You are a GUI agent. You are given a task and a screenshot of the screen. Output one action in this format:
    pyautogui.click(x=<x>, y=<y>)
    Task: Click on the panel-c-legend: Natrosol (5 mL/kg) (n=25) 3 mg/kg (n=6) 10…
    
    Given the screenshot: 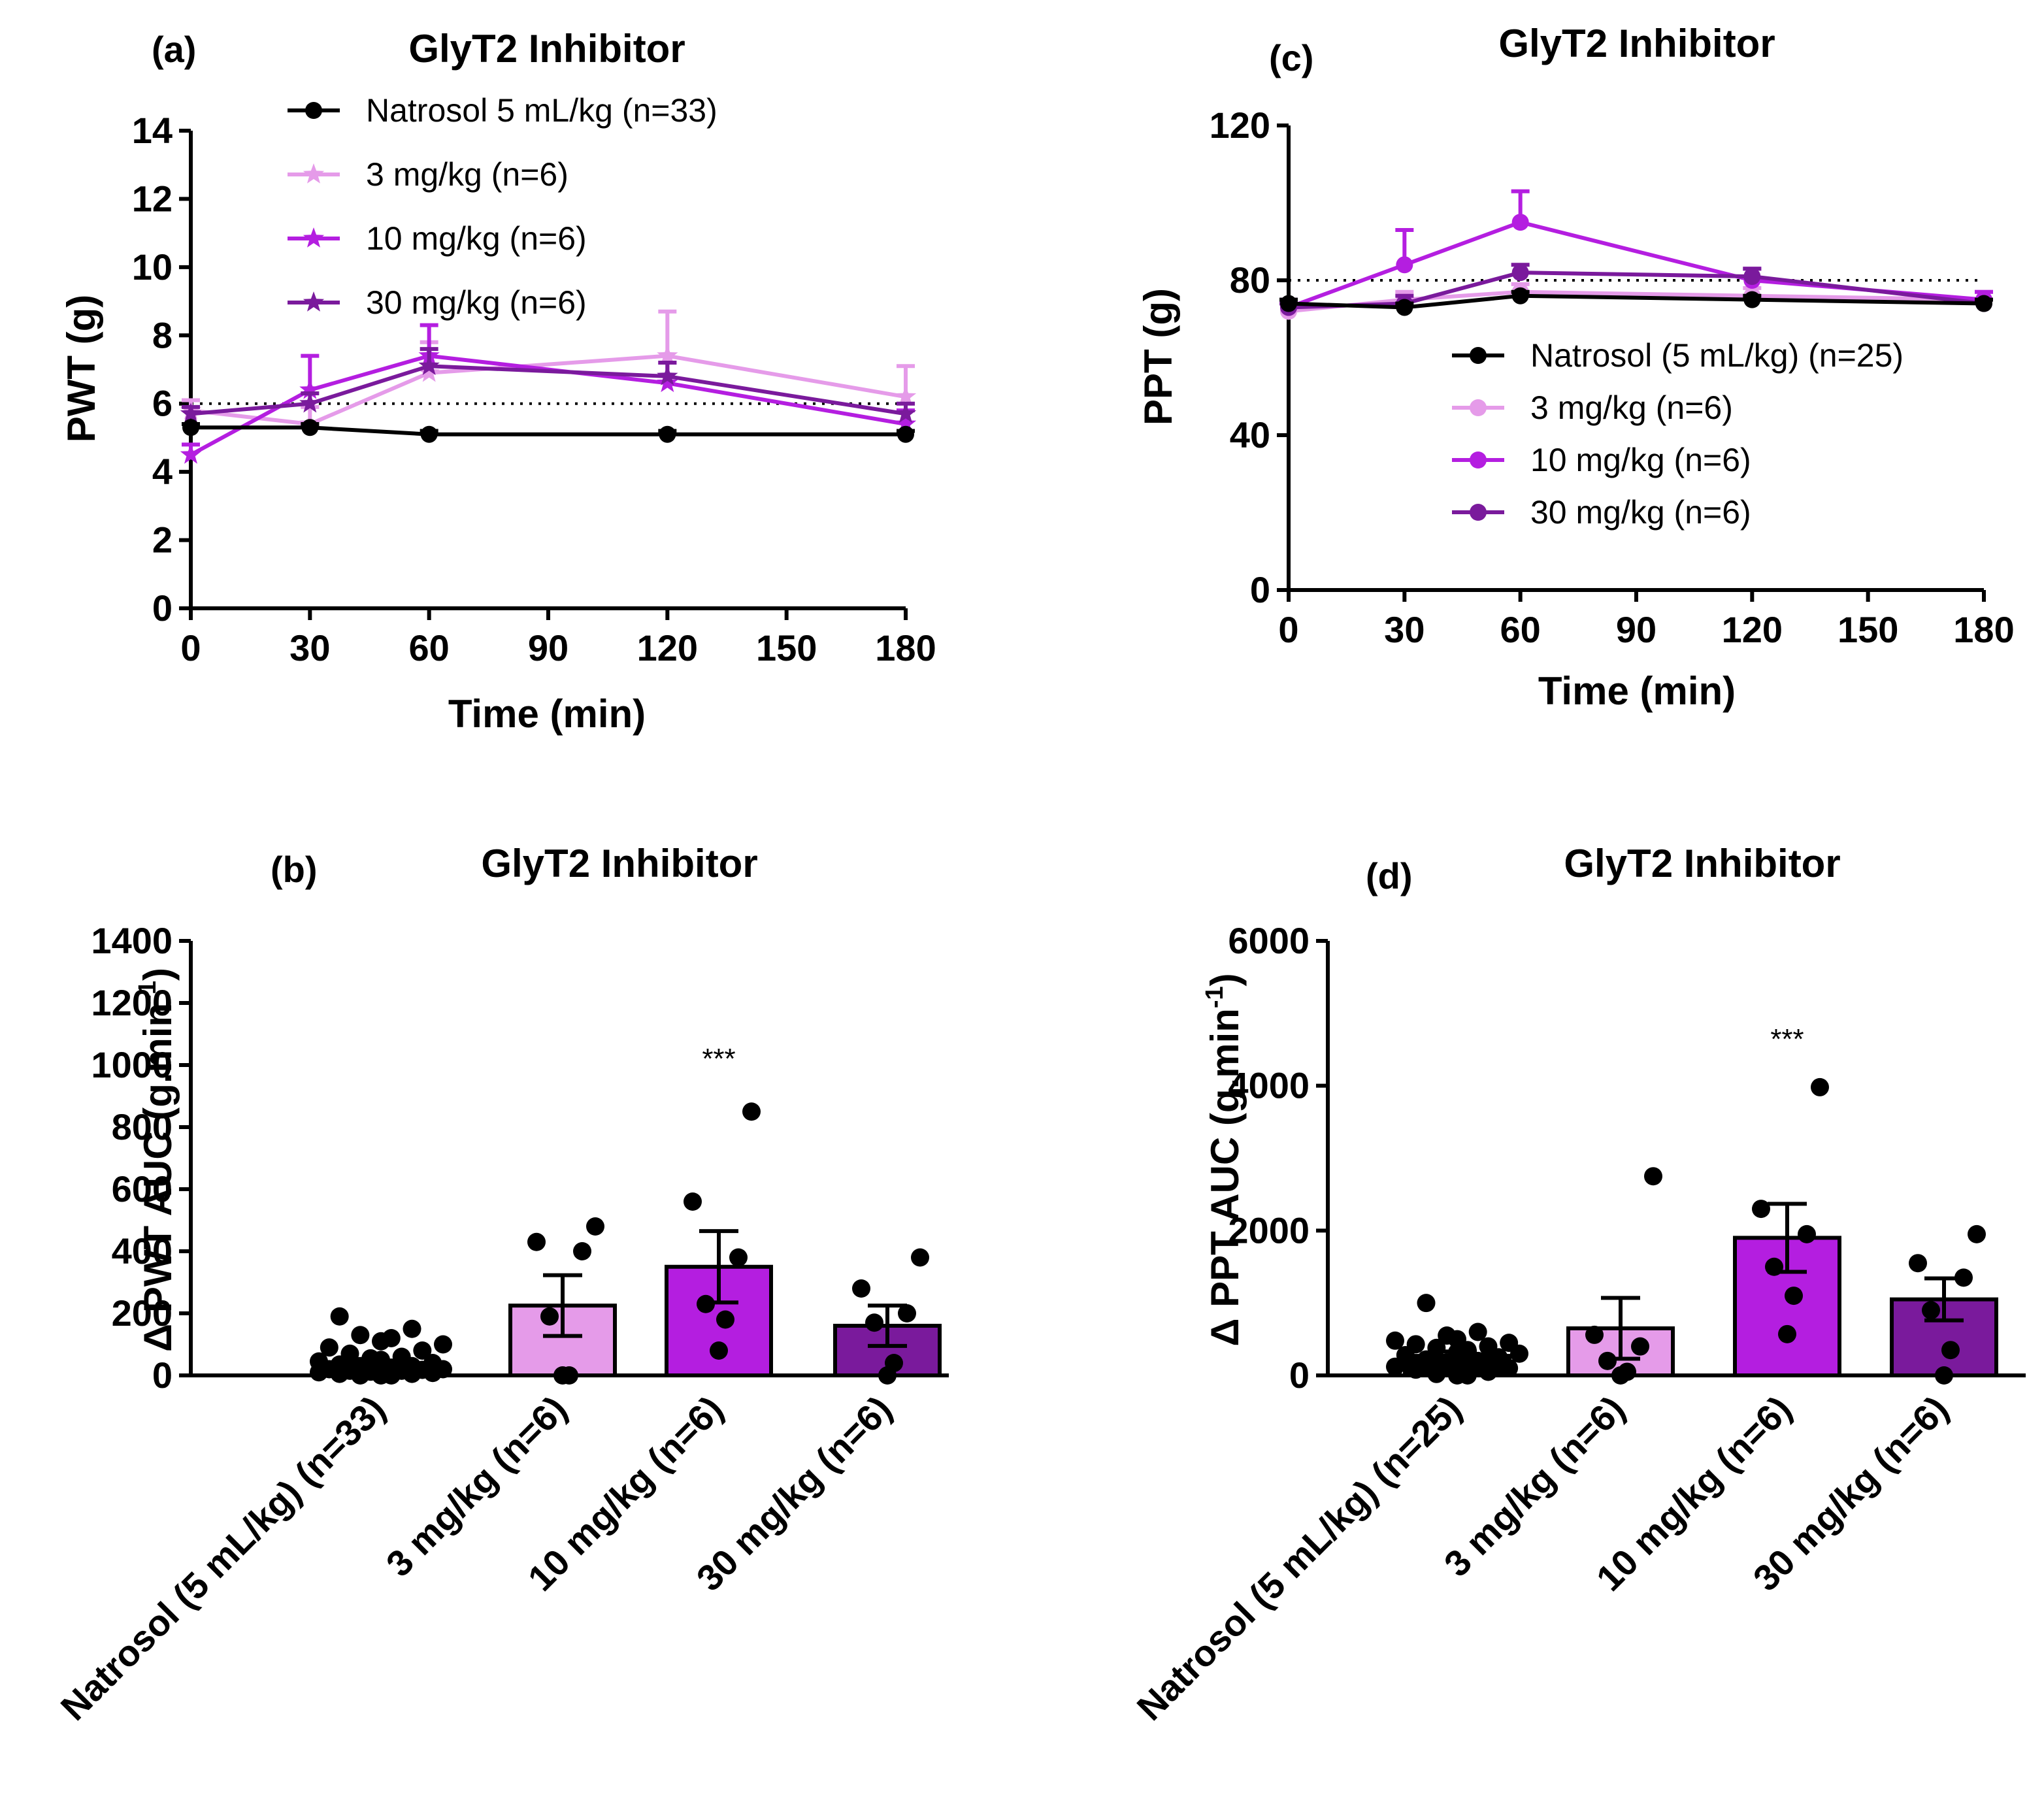 What is the action you would take?
    pyautogui.click(x=1678, y=434)
    